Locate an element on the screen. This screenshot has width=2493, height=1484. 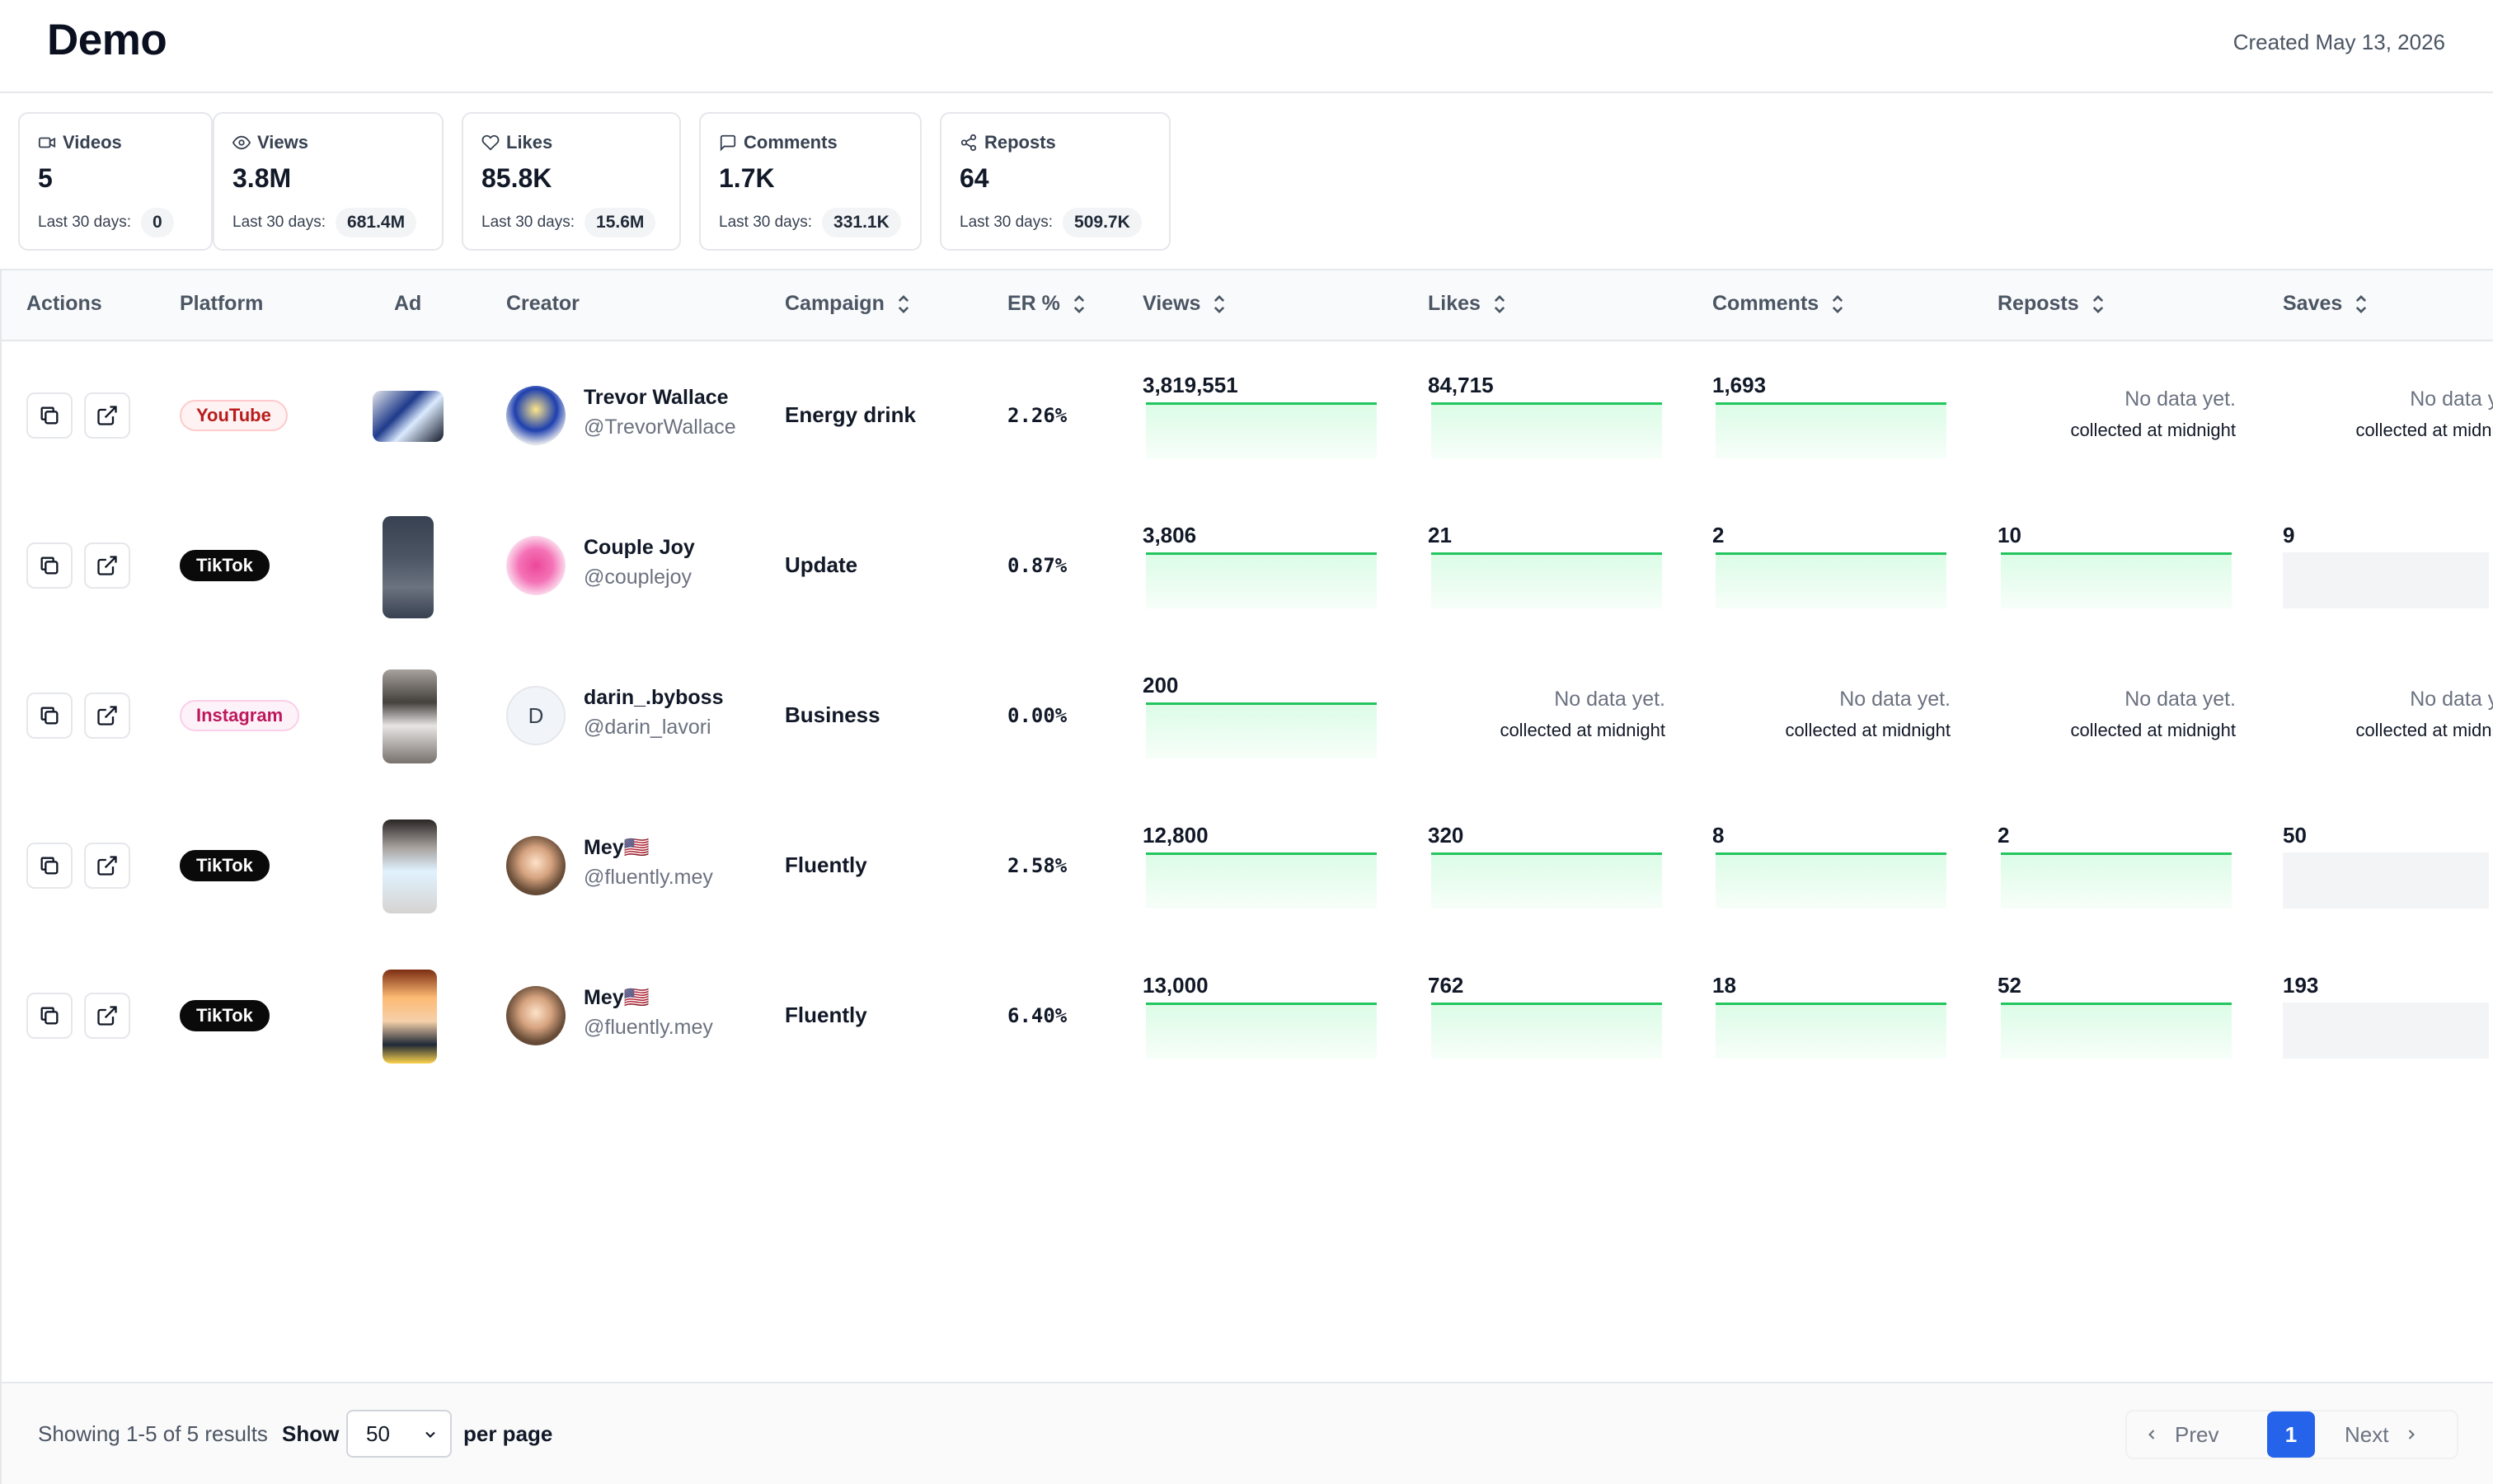
saves-sparkline is located at coordinates (2386, 881).